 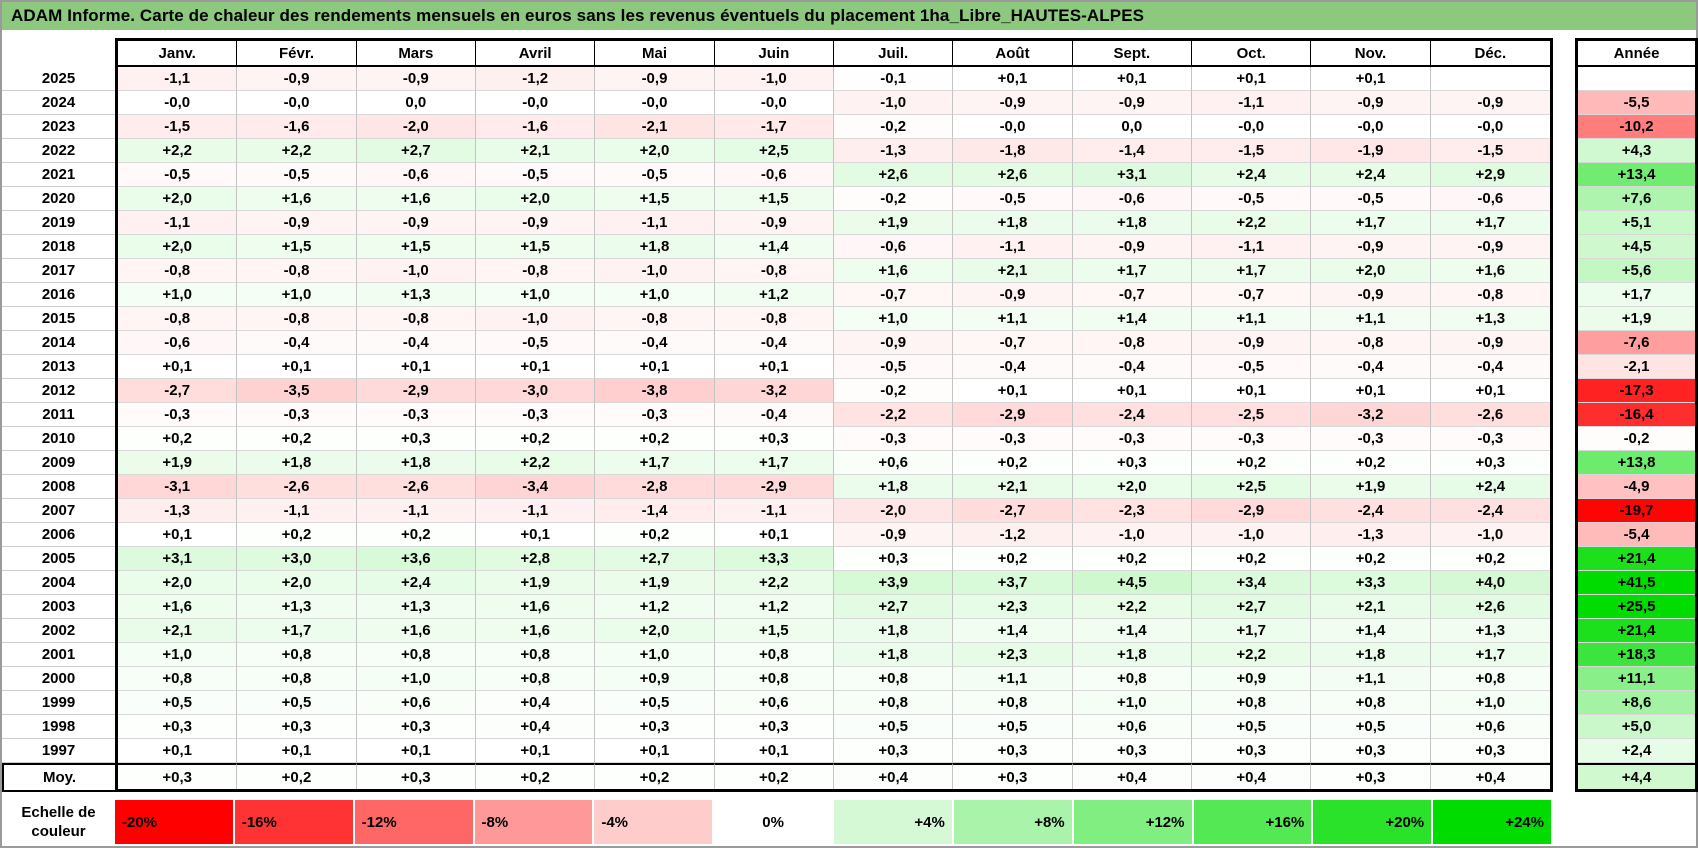 I want to click on heatmap-cell-2008-9: +2,0, so click(x=1132, y=487).